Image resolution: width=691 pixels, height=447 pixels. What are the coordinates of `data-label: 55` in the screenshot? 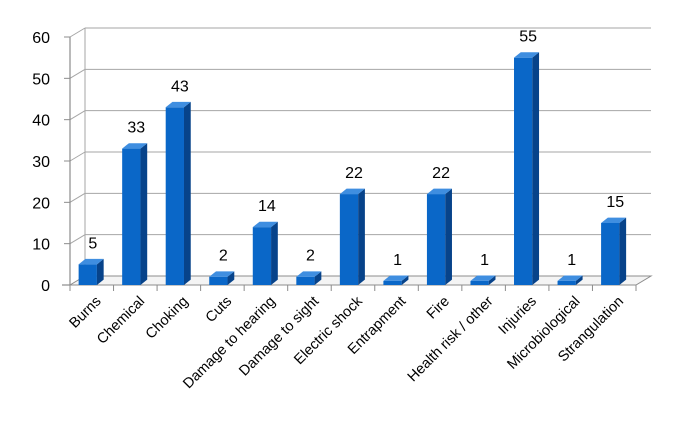 It's located at (528, 37).